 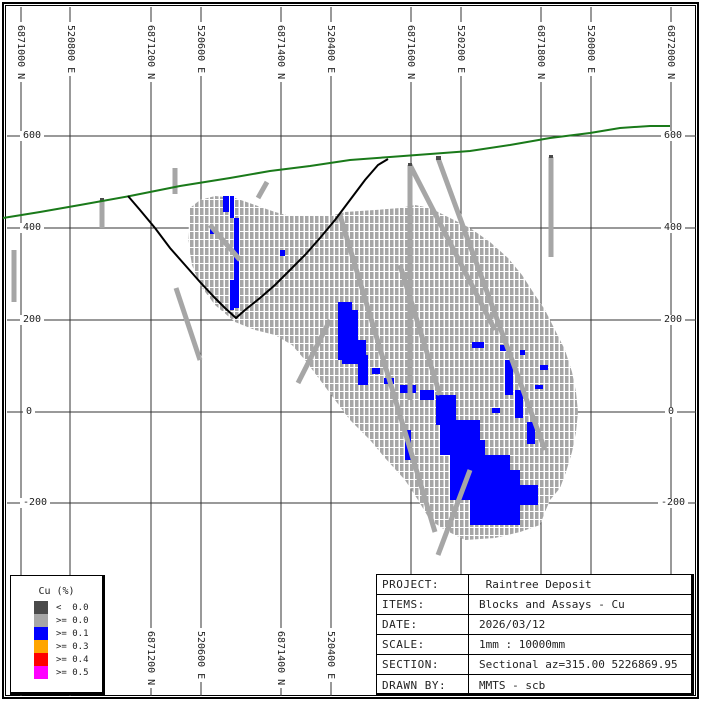 What do you see at coordinates (150, 52) in the screenshot?
I see `top-axis-label: 6871200 N` at bounding box center [150, 52].